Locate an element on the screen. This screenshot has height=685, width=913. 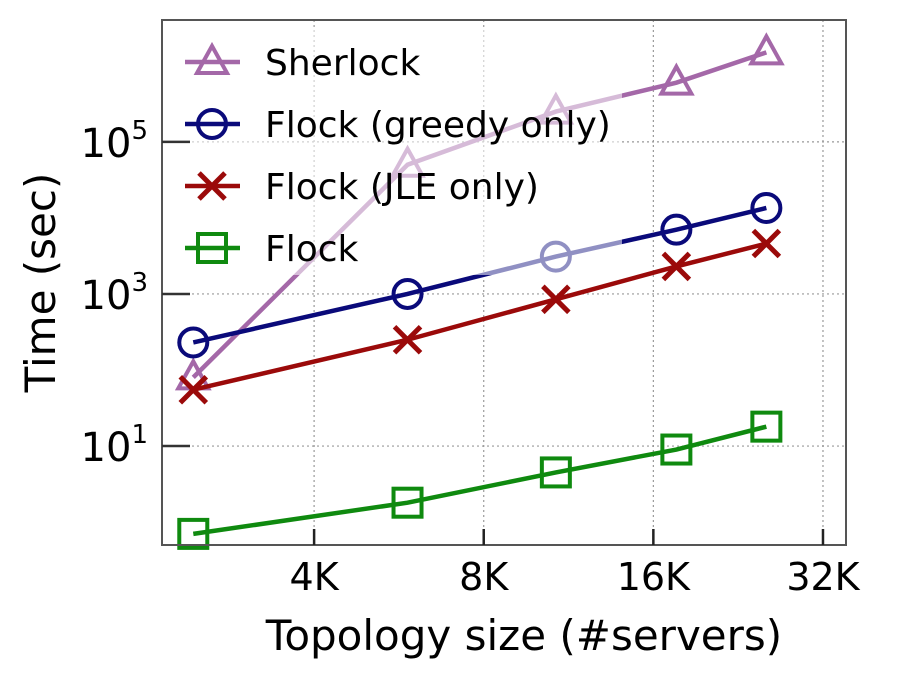
y-tick-label: 10³ is located at coordinates (114, 293).